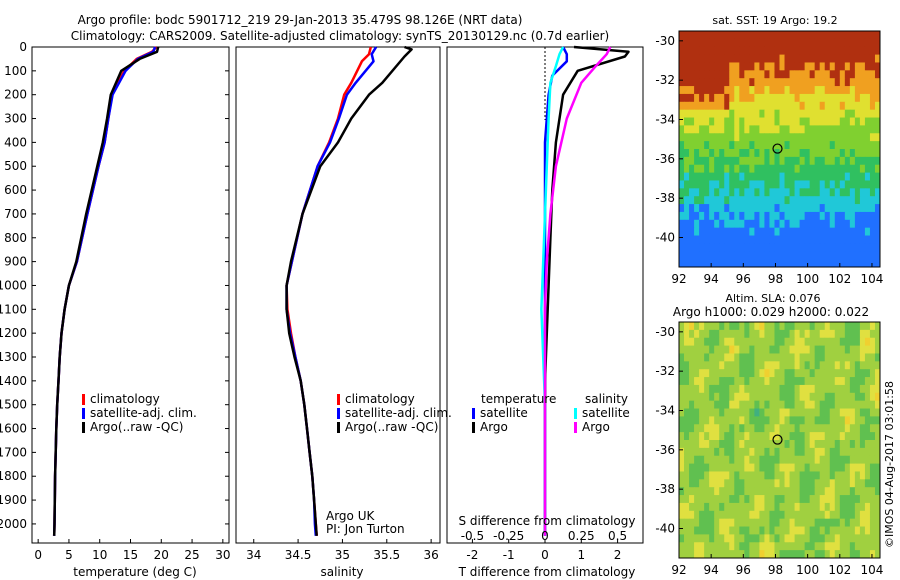  What do you see at coordinates (665, 411) in the screenshot?
I see `sla-map-lat-label: -34` at bounding box center [665, 411].